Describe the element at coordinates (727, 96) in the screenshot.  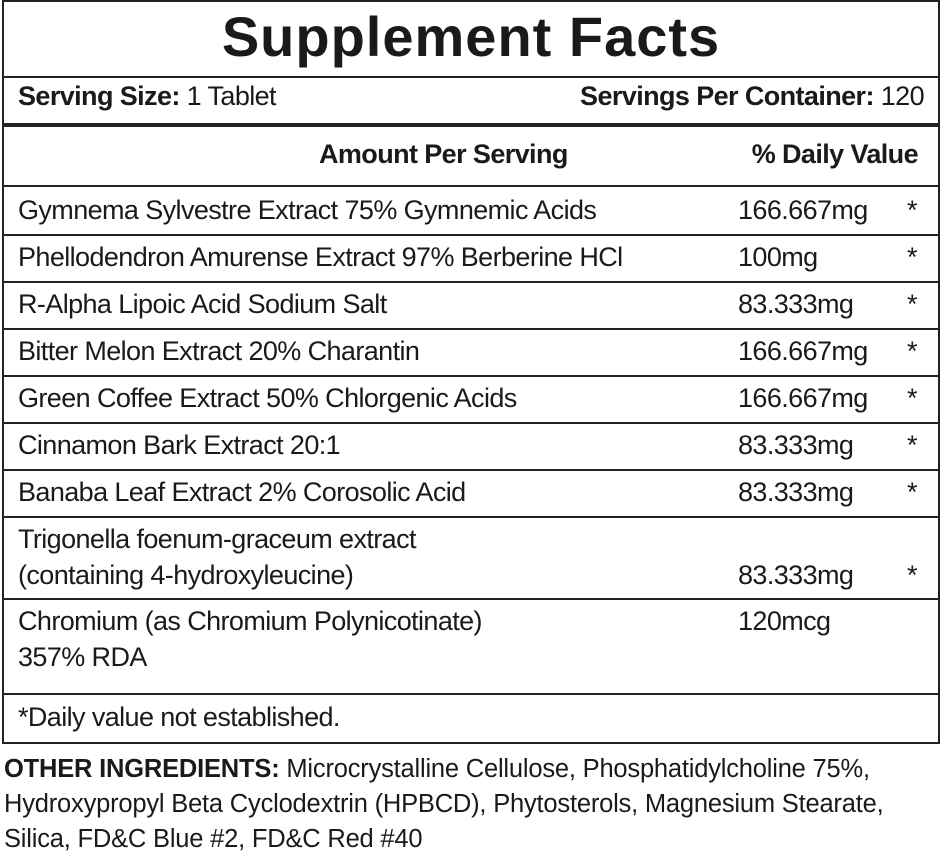
I see `label: Servings Per Container:` at that location.